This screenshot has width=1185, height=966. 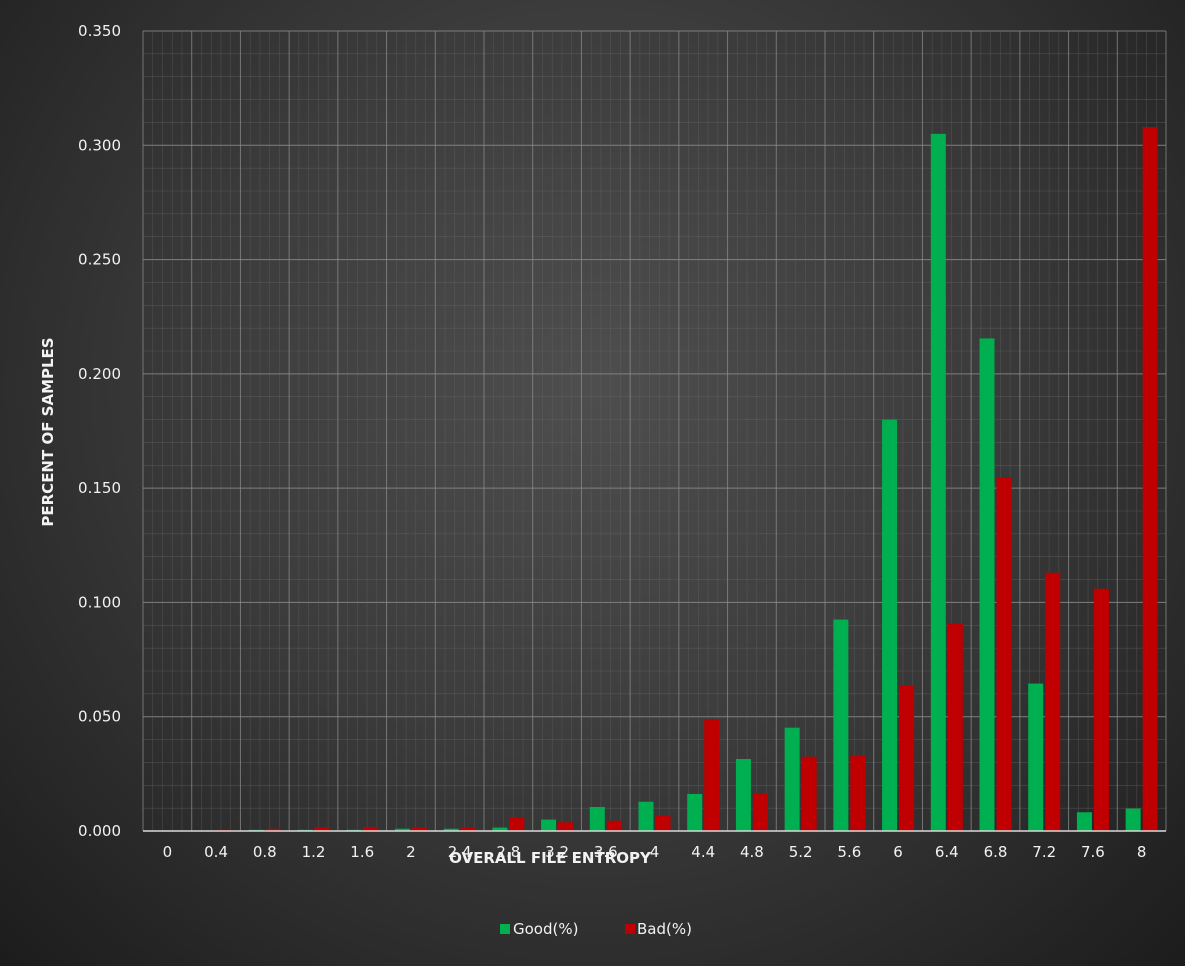 I want to click on x-tick-label: 5.2, so click(x=801, y=852).